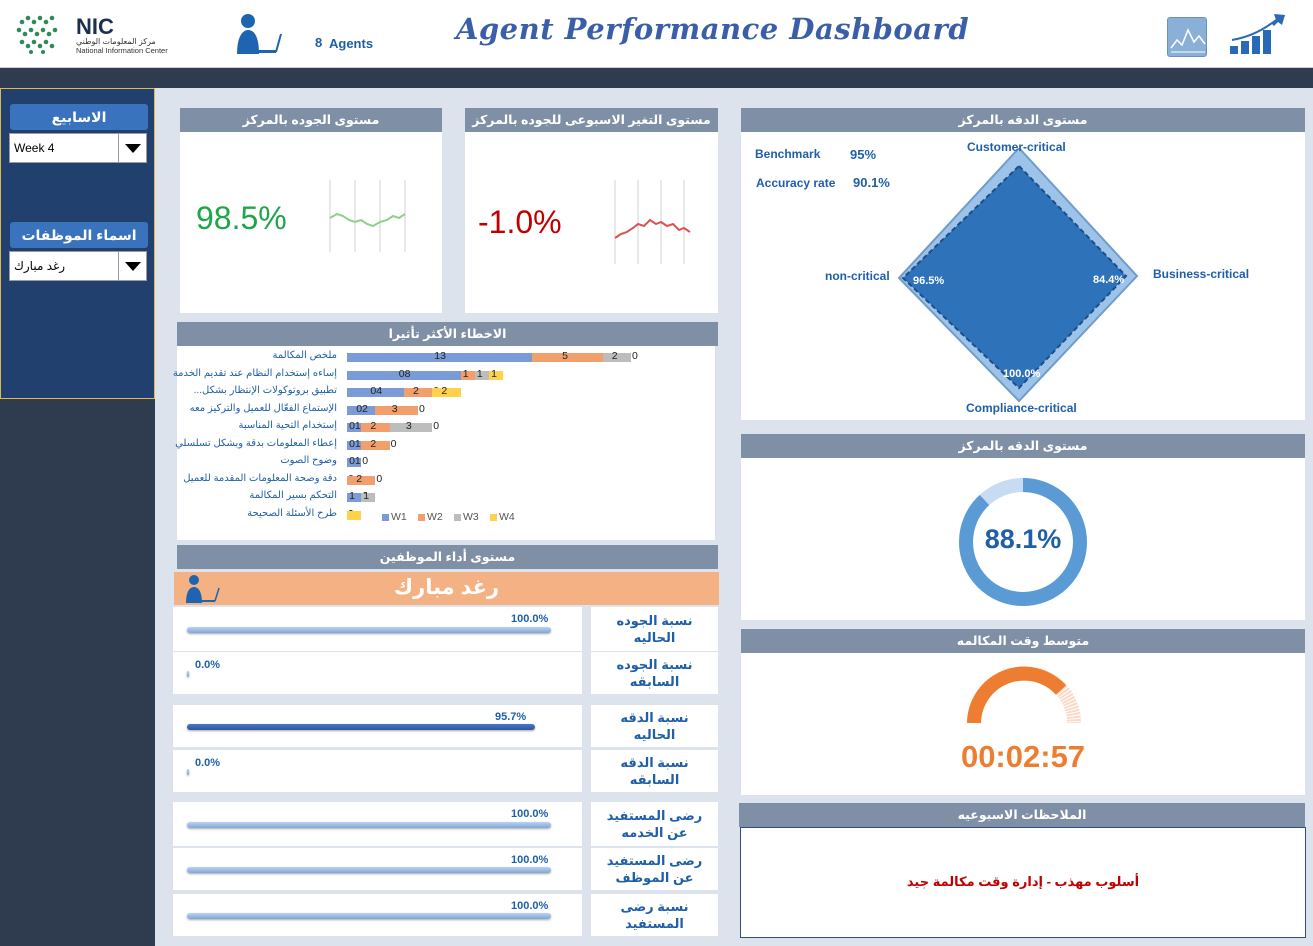 The width and height of the screenshot is (1313, 946). Describe the element at coordinates (796, 183) in the screenshot. I see `accuracy-rate-label: Accuracy rate` at that location.